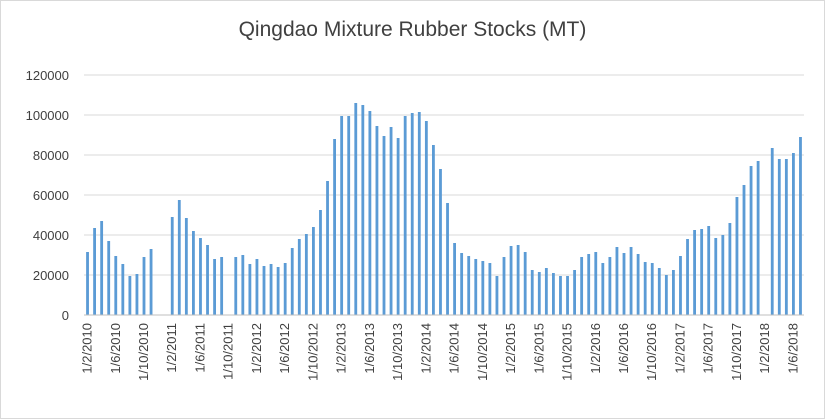  I want to click on x-tick-label: 1/6/2013, so click(369, 348).